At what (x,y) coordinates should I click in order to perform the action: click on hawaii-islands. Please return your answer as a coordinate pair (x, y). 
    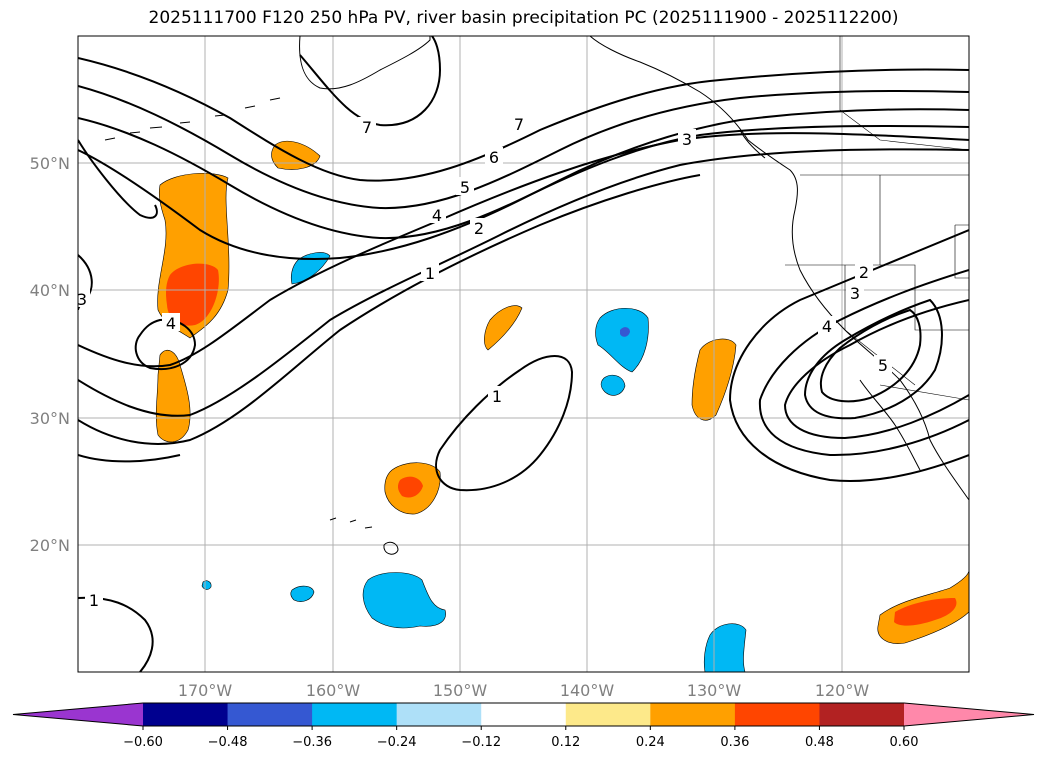
    Looking at the image, I should click on (364, 536).